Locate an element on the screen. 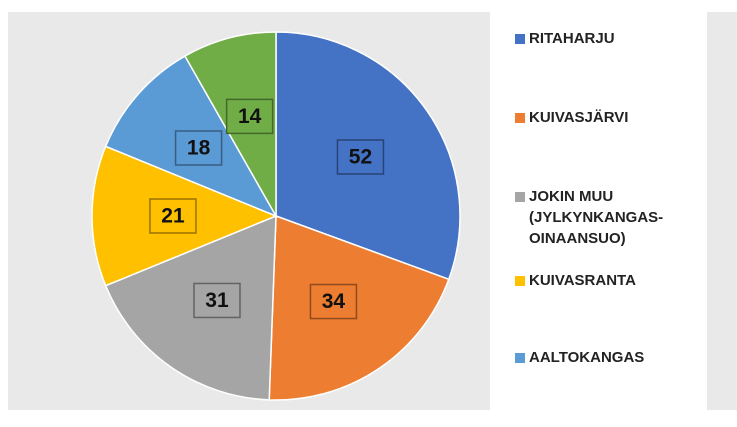 This screenshot has height=427, width=737. legend-item: KUIVASJÄRVI is located at coordinates (604, 117).